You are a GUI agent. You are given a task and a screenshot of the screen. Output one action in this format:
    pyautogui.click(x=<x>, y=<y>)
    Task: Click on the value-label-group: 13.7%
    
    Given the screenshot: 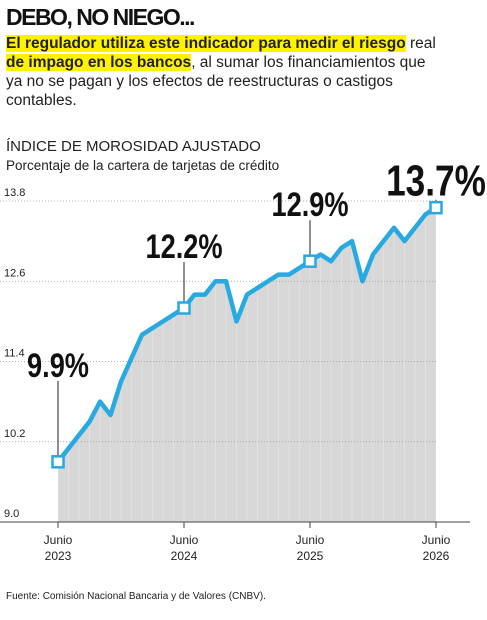 What is the action you would take?
    pyautogui.click(x=436, y=181)
    